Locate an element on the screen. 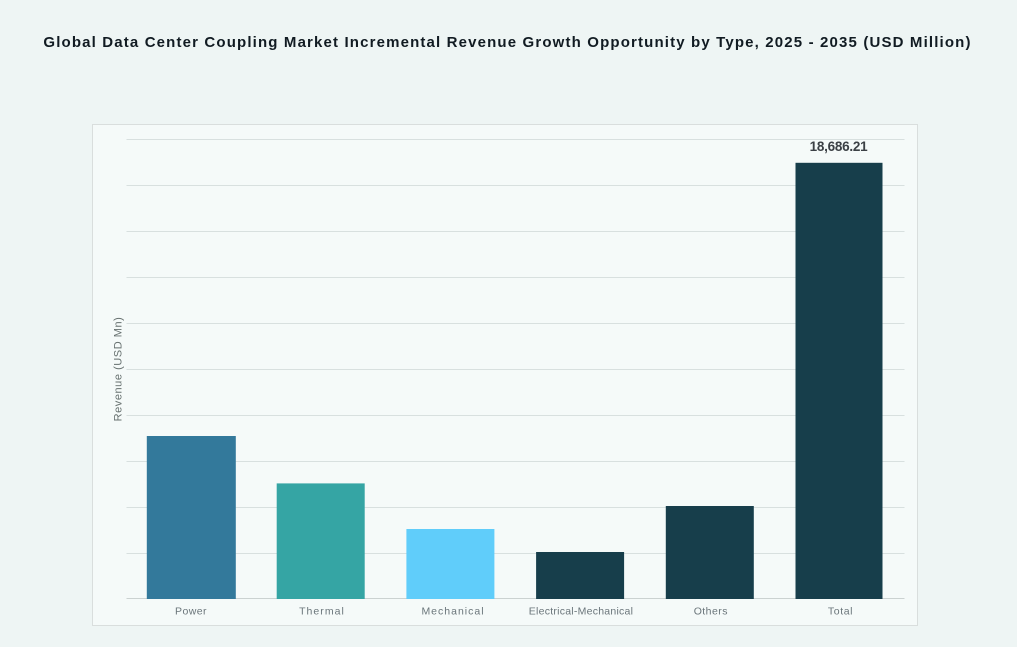  svg-text: Others is located at coordinates (711, 612).